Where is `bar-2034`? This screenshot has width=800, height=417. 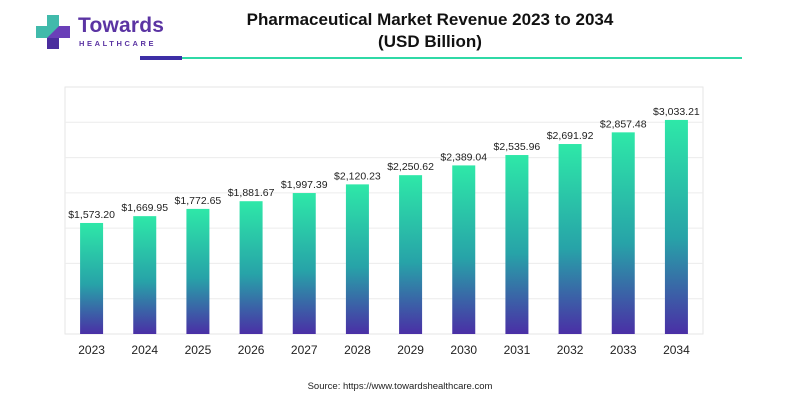
bar-2034 is located at coordinates (676, 226).